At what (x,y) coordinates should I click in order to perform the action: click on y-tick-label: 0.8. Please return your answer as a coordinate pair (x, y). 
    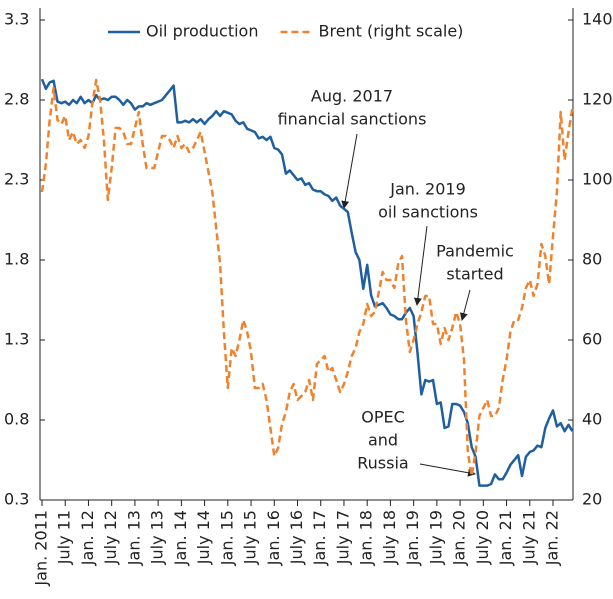
    Looking at the image, I should click on (16, 419).